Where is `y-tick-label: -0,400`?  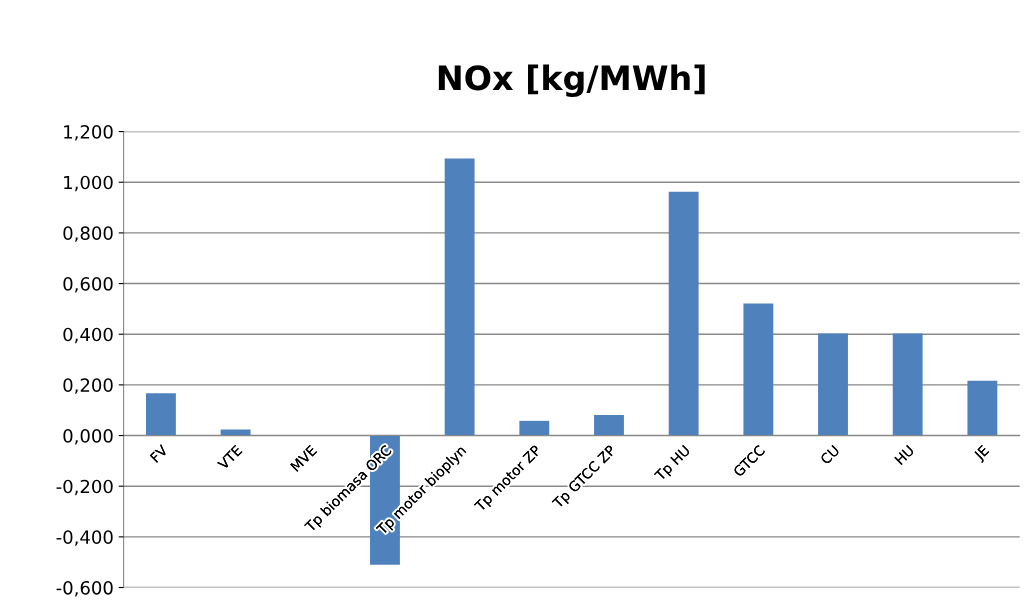 y-tick-label: -0,400 is located at coordinates (84, 538).